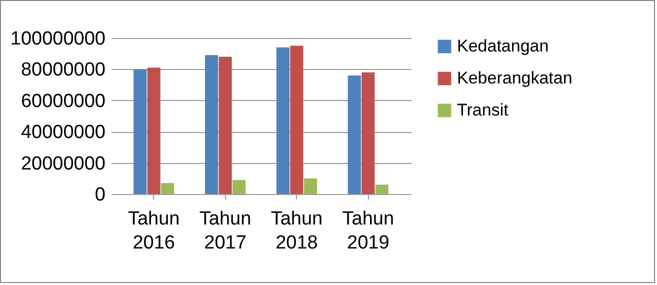 The width and height of the screenshot is (657, 285). What do you see at coordinates (225, 231) in the screenshot?
I see `x-tick-label: Tahun 2017` at bounding box center [225, 231].